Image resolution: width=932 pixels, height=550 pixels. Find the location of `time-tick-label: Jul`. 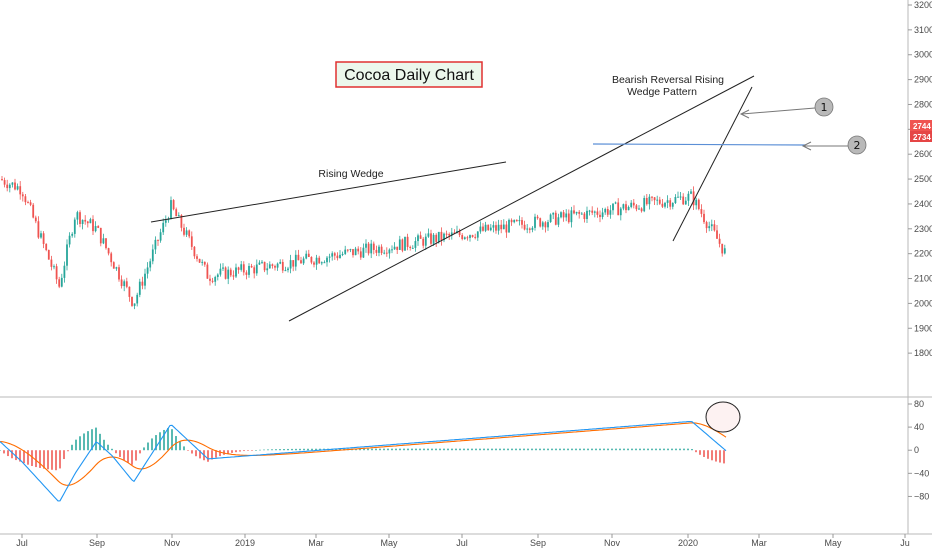

time-tick-label: Jul is located at coordinates (462, 543).